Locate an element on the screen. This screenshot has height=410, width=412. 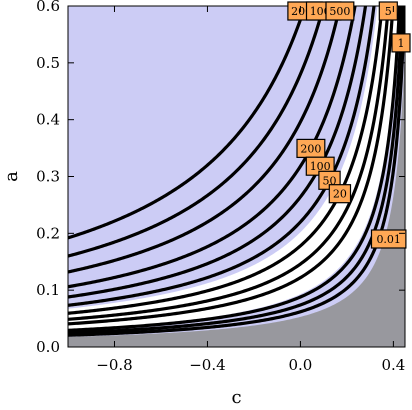
svg-text: 200 is located at coordinates (310, 148).